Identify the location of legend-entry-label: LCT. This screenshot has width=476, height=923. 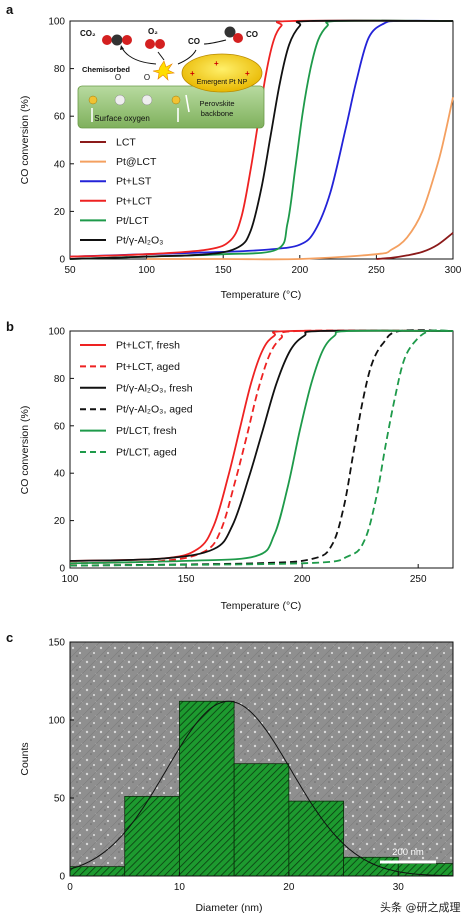
(126, 143).